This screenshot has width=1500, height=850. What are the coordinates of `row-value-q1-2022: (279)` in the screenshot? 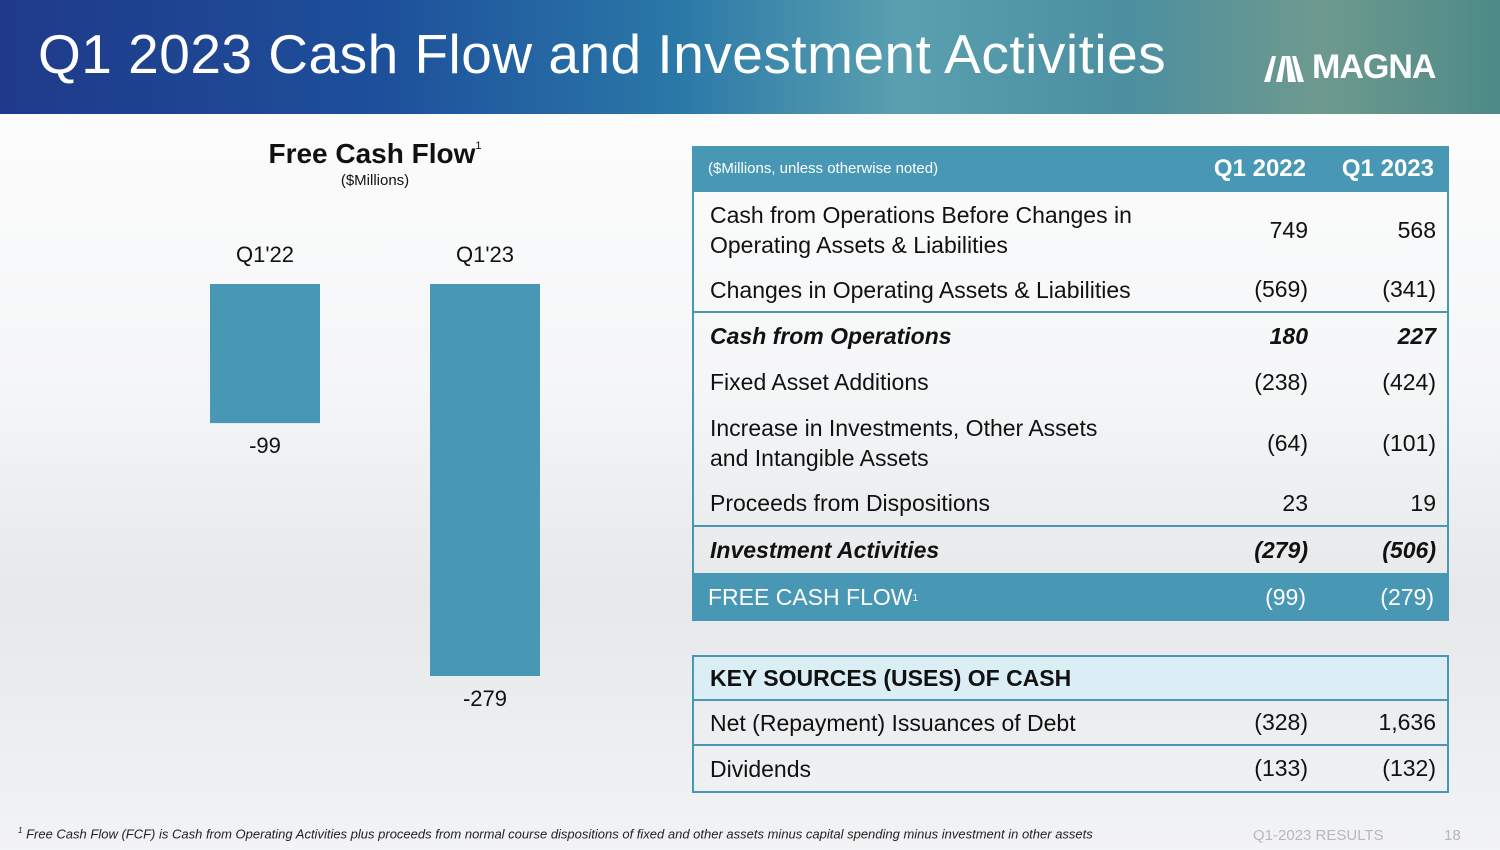 It's located at (1281, 549).